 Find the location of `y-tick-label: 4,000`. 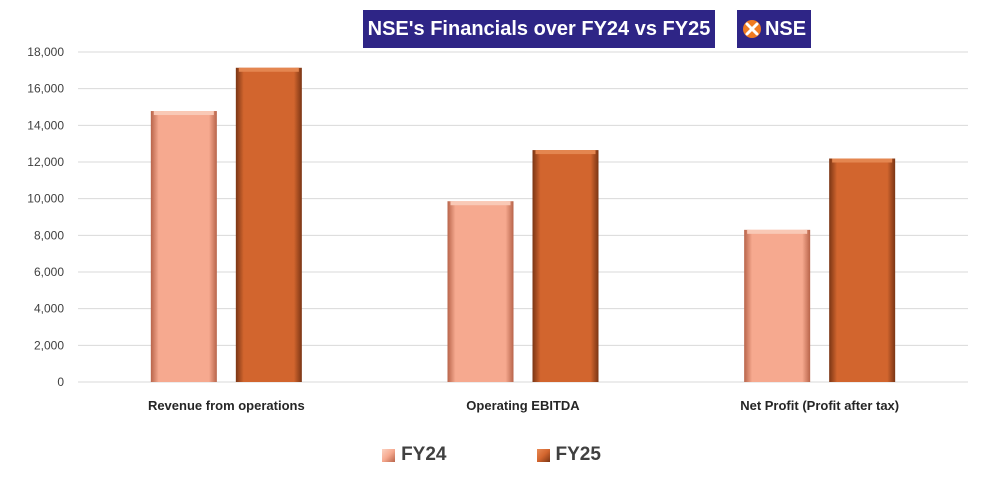

y-tick-label: 4,000 is located at coordinates (49, 309).